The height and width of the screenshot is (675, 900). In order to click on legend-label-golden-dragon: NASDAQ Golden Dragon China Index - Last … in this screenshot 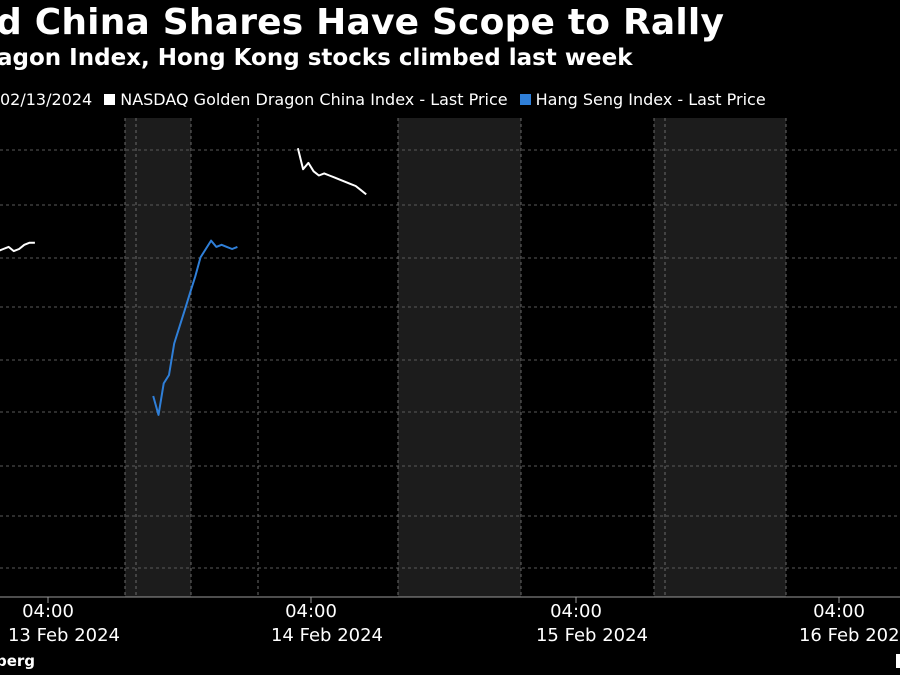, I will do `click(314, 99)`.